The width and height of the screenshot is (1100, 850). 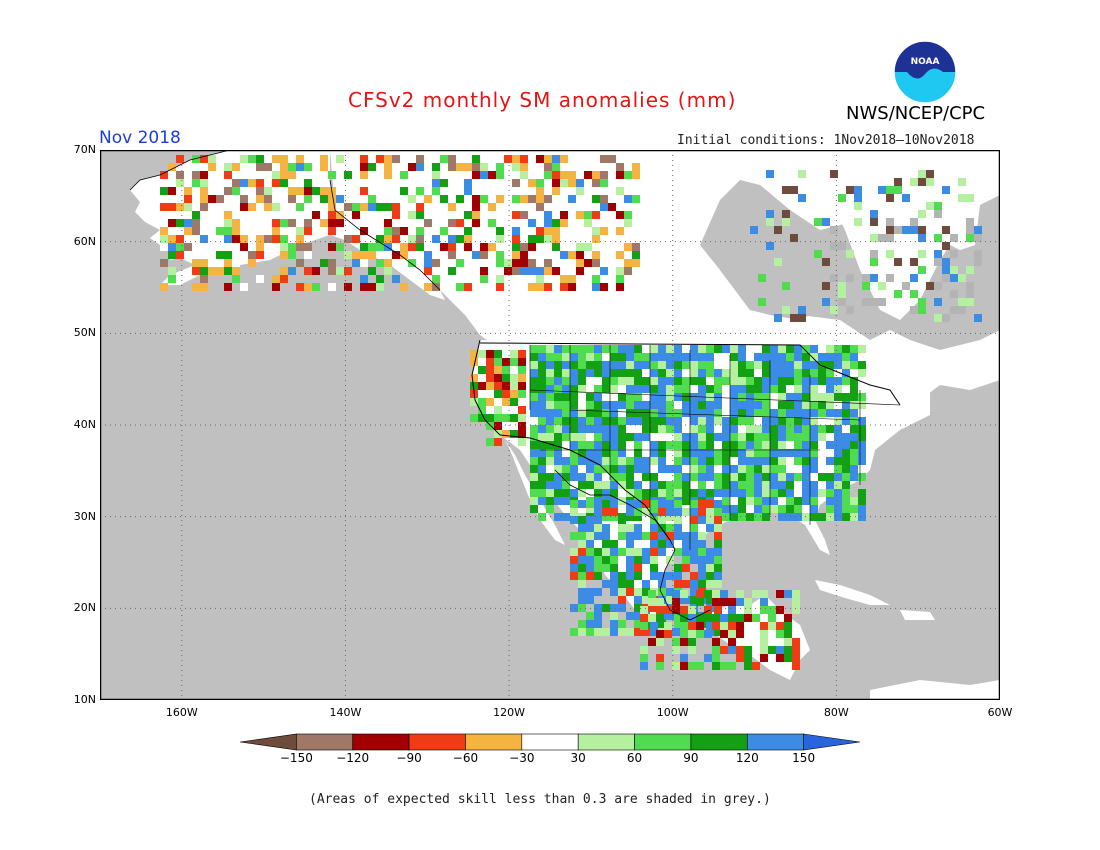 I want to click on low-skill-cell, so click(x=938, y=214).